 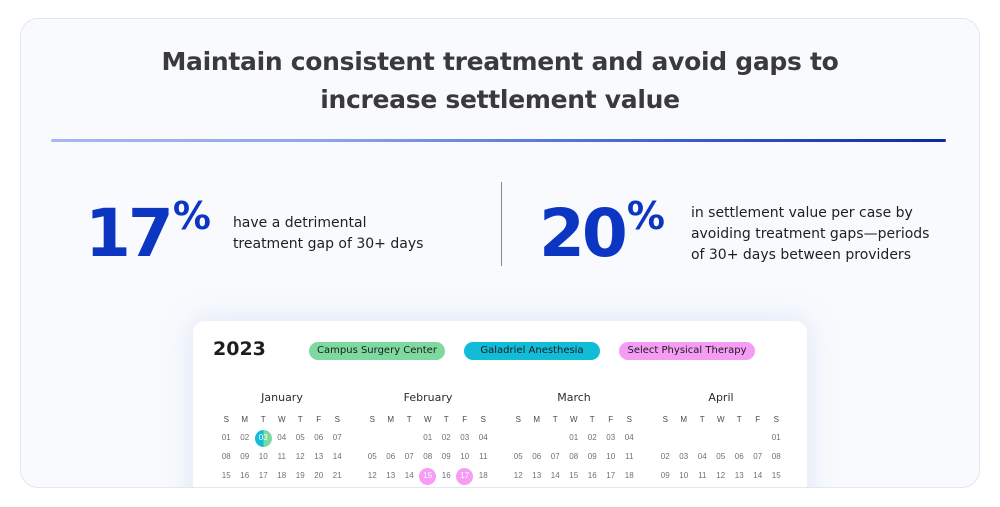 I want to click on calendar-day: 28, so click(x=337, y=487).